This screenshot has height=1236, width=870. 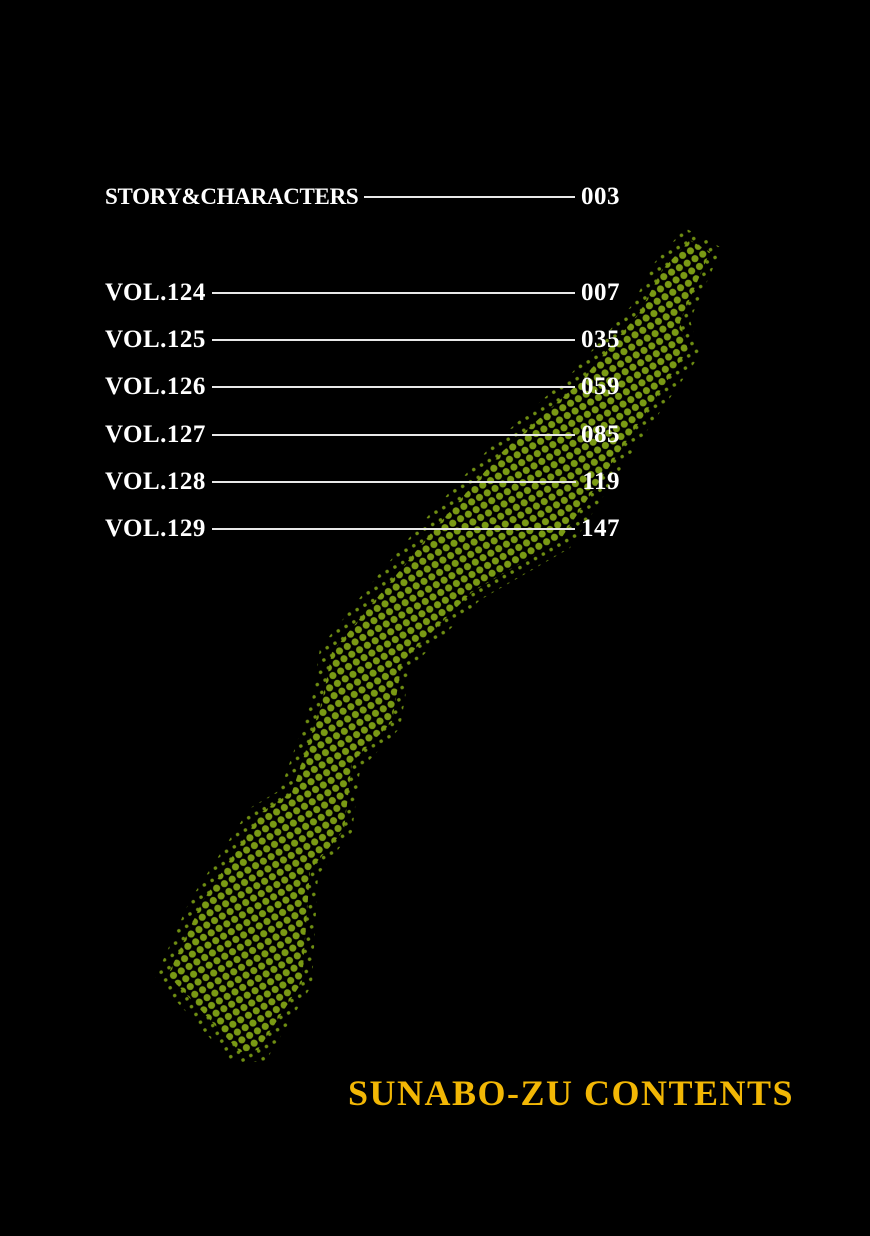 I want to click on toc-entry-page: 119, so click(x=601, y=481).